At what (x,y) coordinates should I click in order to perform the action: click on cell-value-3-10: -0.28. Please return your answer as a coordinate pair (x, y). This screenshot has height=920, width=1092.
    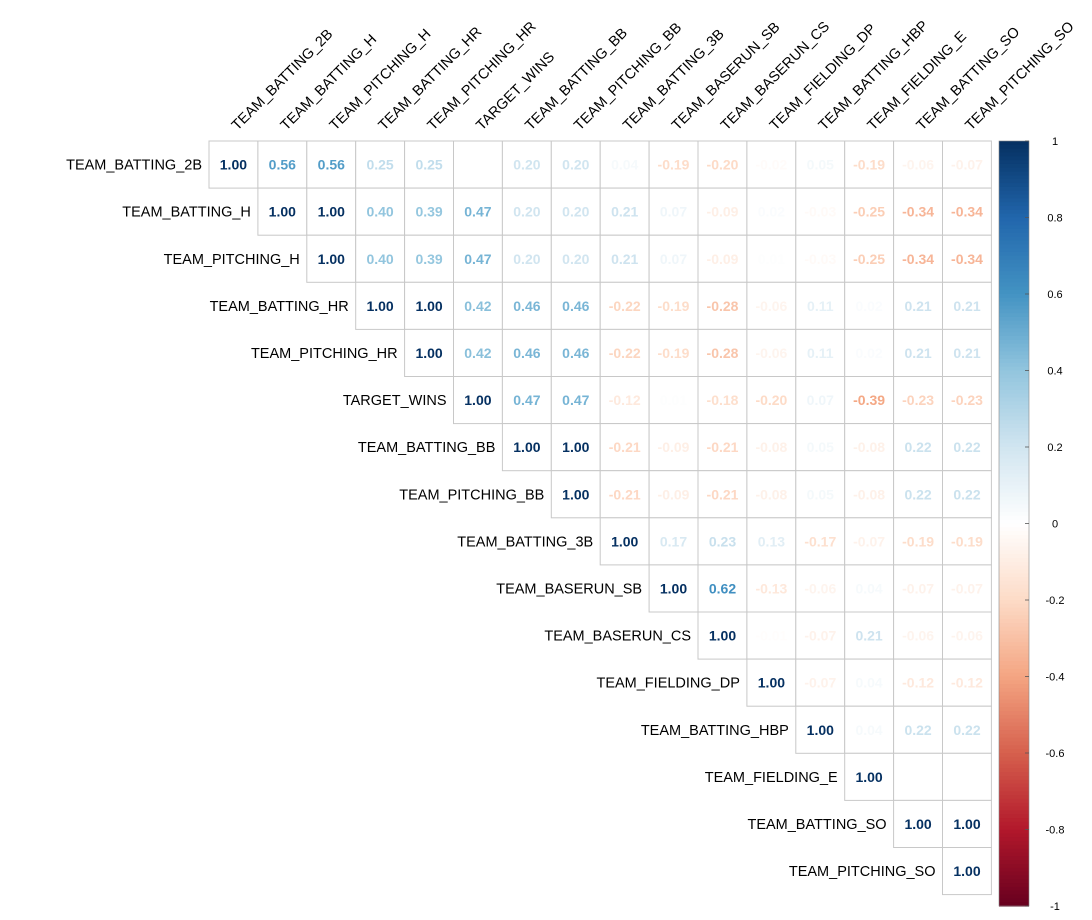
    Looking at the image, I should click on (723, 306).